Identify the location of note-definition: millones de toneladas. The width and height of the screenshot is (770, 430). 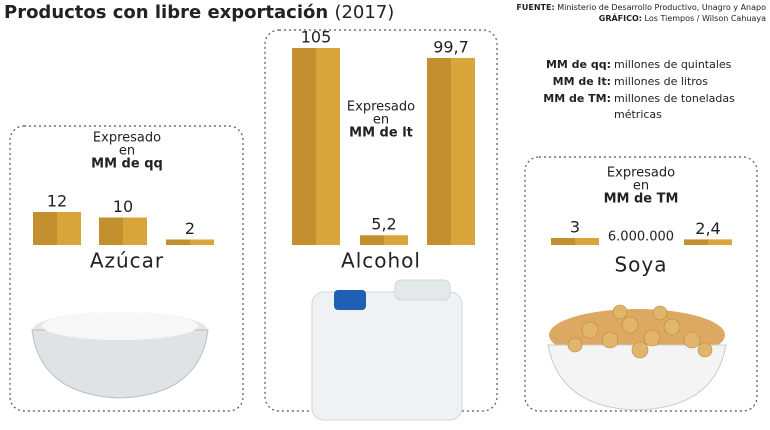
(674, 98).